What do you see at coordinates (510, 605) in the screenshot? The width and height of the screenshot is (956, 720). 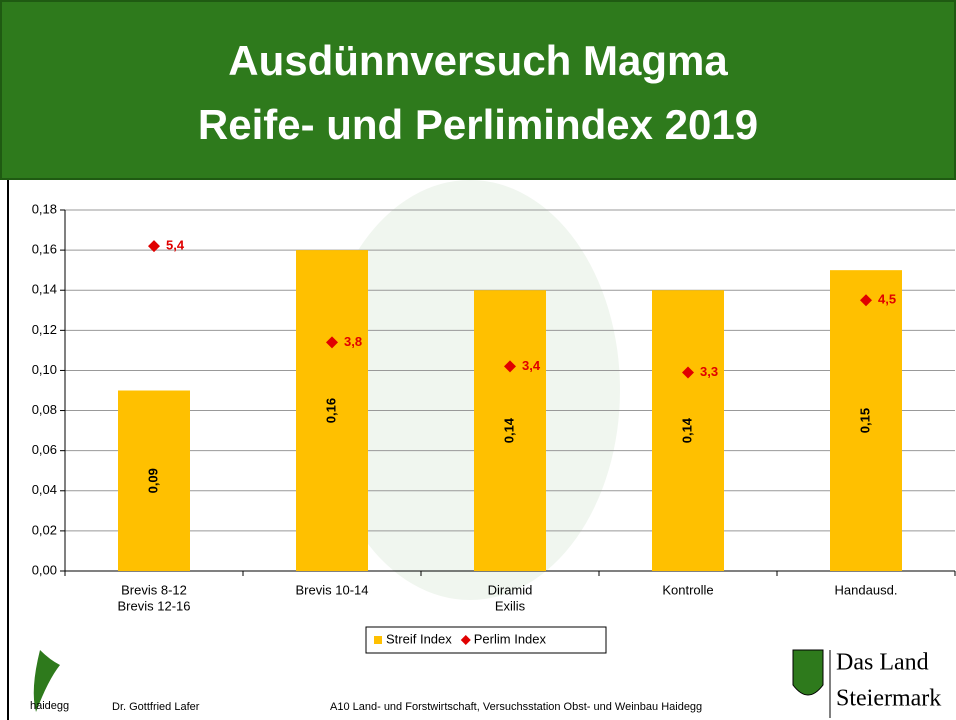 I see `x-tick-label: Exilis` at bounding box center [510, 605].